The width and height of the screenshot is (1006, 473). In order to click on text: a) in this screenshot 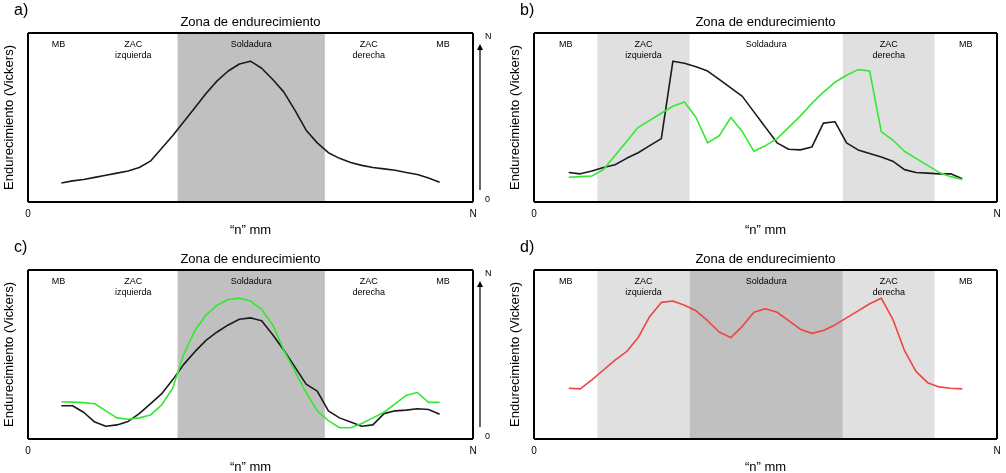, I will do `click(21, 9)`.